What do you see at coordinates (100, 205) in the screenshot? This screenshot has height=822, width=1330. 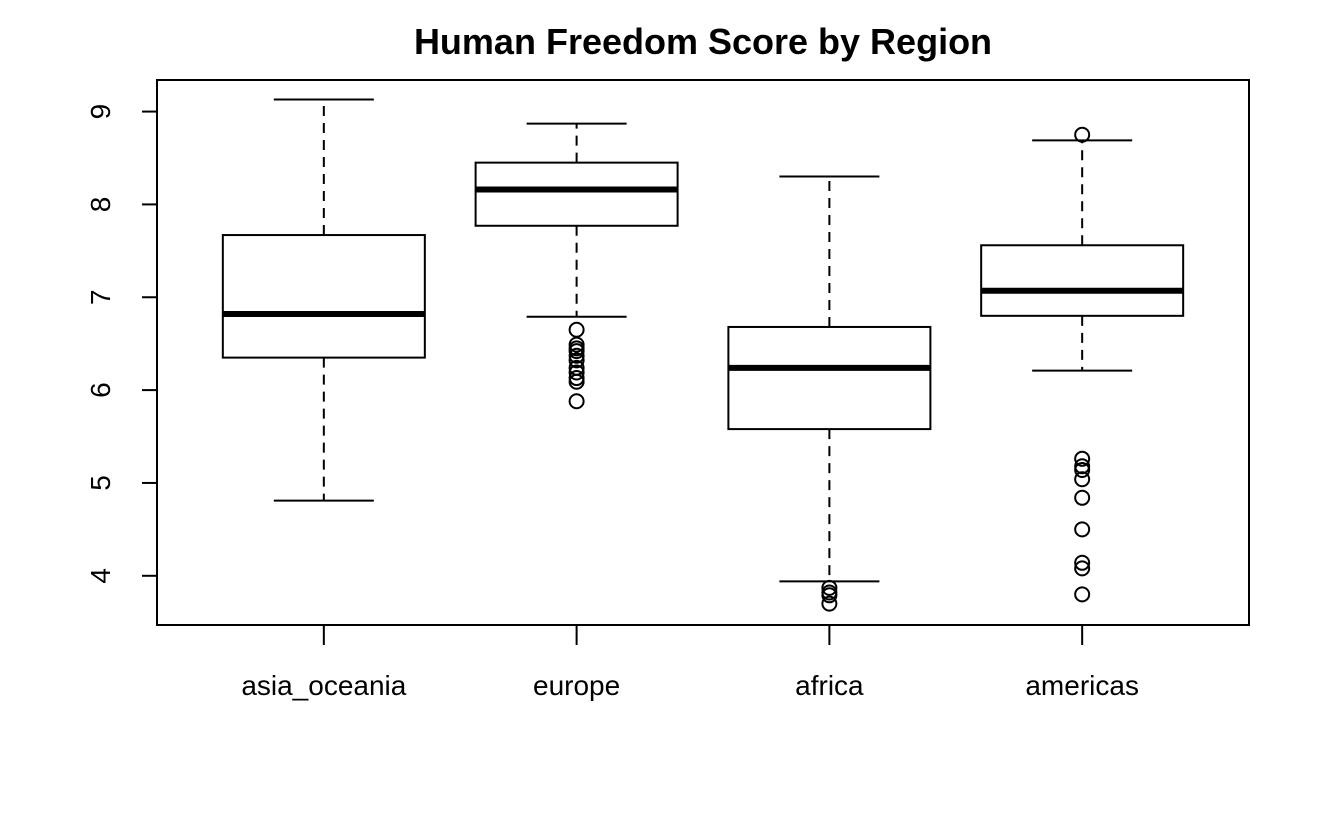 I see `y-tick-label: 8` at bounding box center [100, 205].